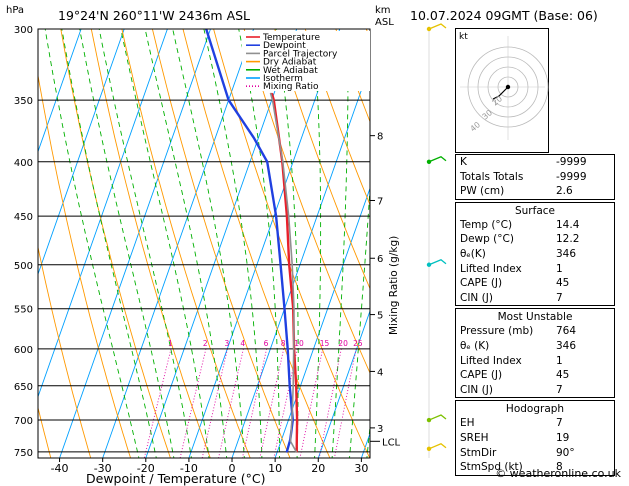 Image resolution: width=629 pixels, height=486 pixels. What do you see at coordinates (391, 442) in the screenshot?
I see `lcl-label: LCL` at bounding box center [391, 442].